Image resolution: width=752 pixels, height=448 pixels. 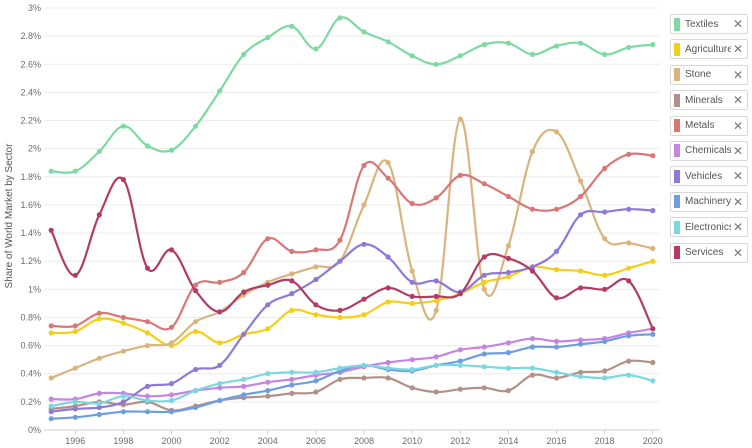 I want to click on legend-item-machinery: Machinery ✕, so click(x=709, y=201).